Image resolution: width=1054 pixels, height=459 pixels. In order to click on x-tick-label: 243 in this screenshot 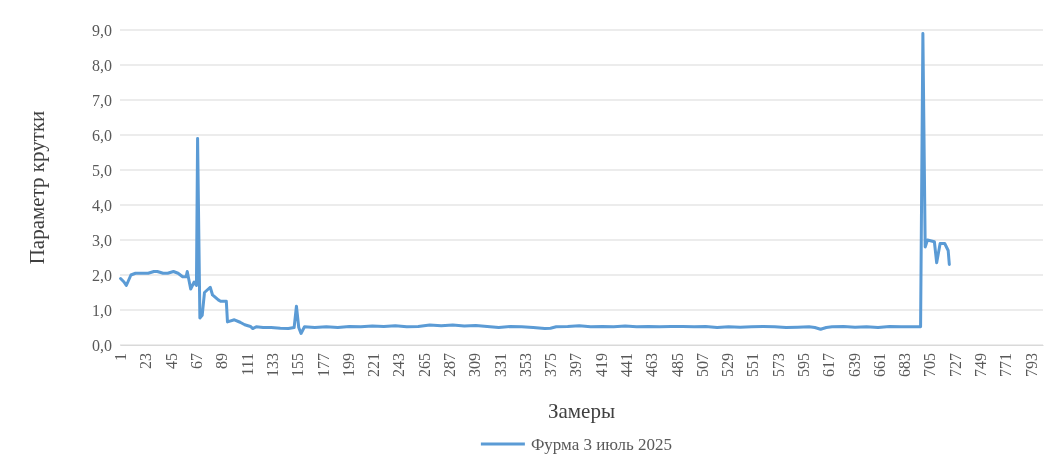, I will do `click(399, 365)`.